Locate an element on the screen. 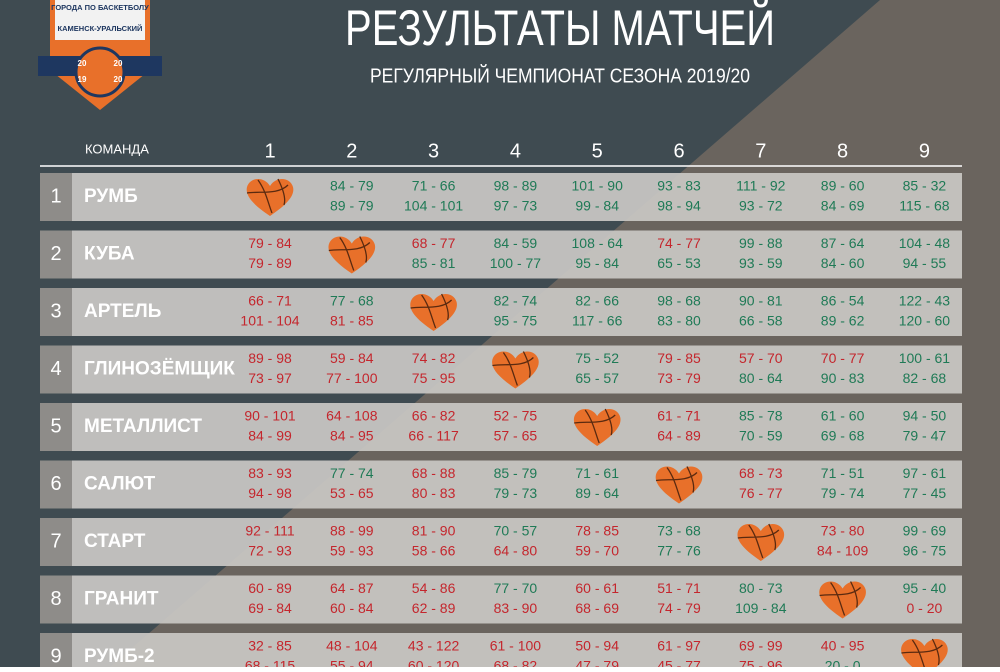 Image resolution: width=1000 pixels, height=672 pixels. team-name: СТАРТ is located at coordinates (115, 541).